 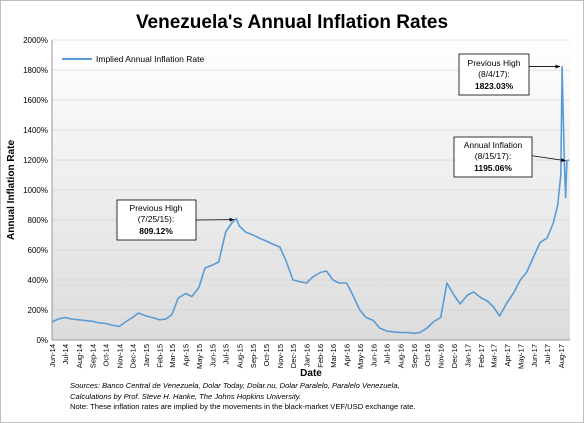 I want to click on annotation-date: (8/15/17):, so click(x=493, y=156).